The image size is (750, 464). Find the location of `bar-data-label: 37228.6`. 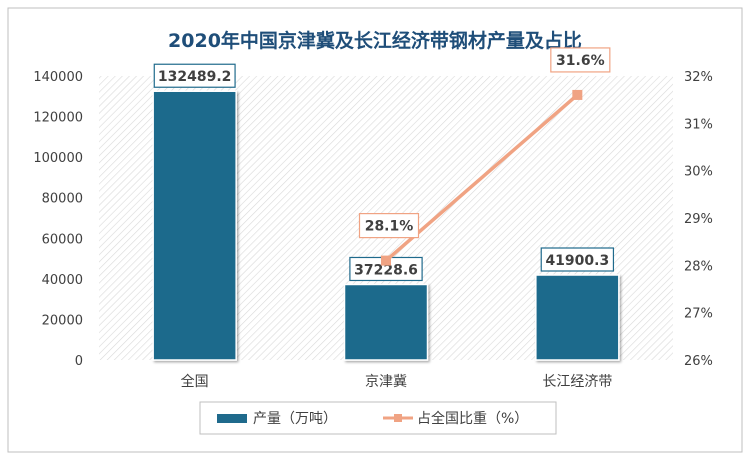

bar-data-label: 37228.6 is located at coordinates (386, 270).